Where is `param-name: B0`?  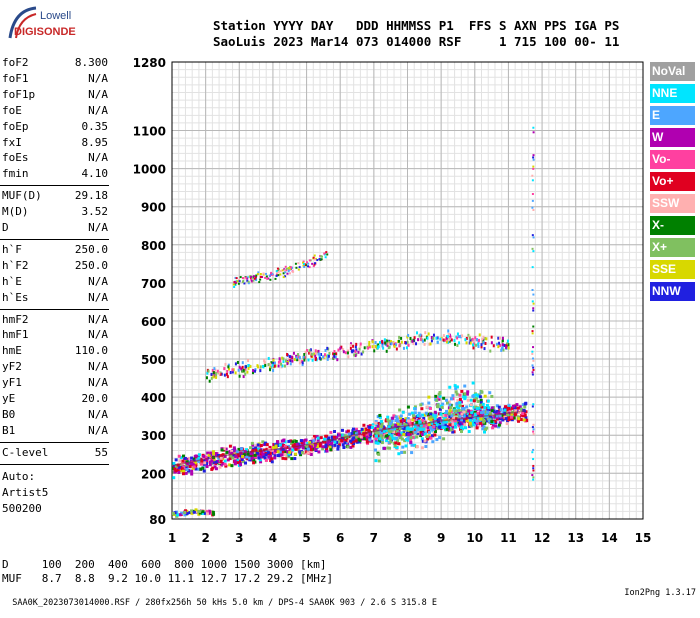
param-name: B0 is located at coordinates (9, 414).